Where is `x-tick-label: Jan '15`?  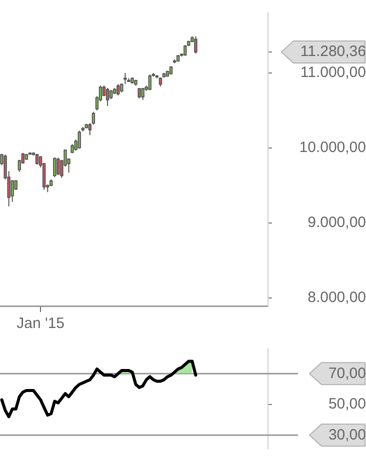 x-tick-label: Jan '15 is located at coordinates (40, 323).